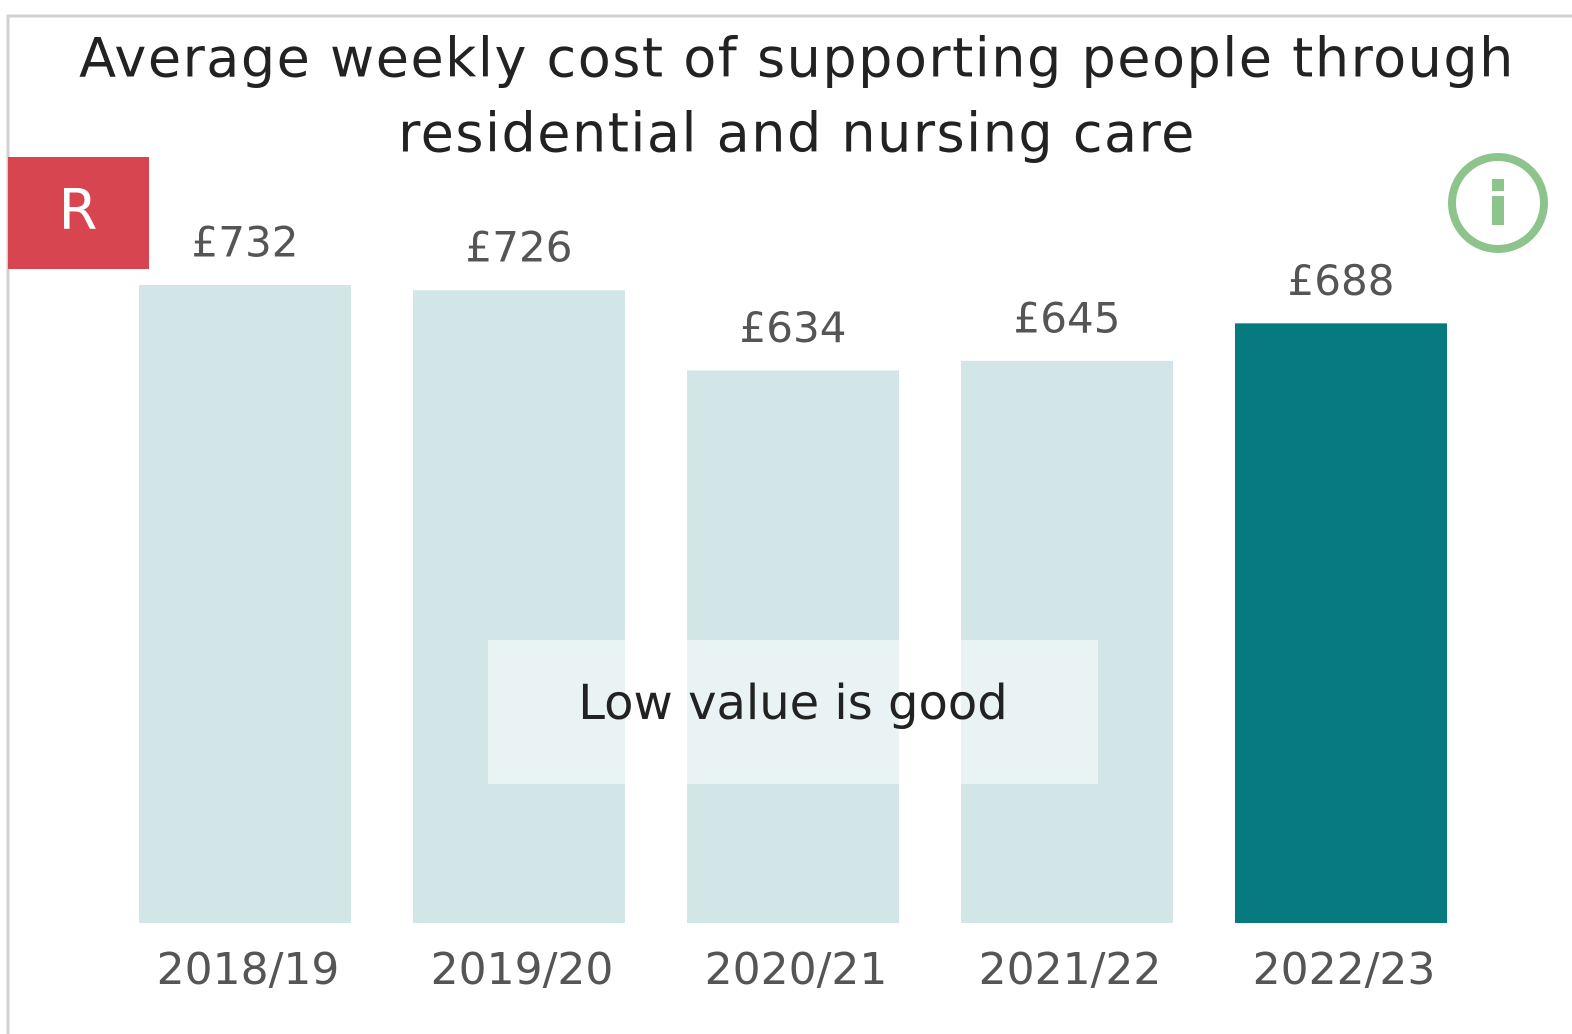 Image resolution: width=1572 pixels, height=1034 pixels. What do you see at coordinates (1341, 280) in the screenshot?
I see `value-label: £688` at bounding box center [1341, 280].